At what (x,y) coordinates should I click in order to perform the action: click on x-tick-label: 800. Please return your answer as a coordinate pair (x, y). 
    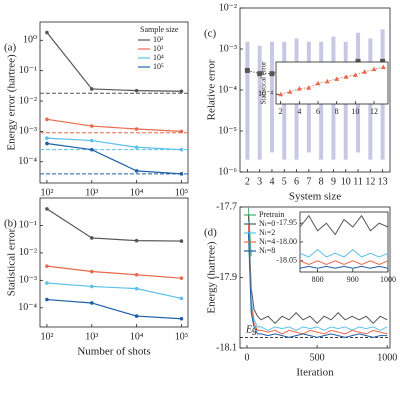
    Looking at the image, I should click on (318, 279).